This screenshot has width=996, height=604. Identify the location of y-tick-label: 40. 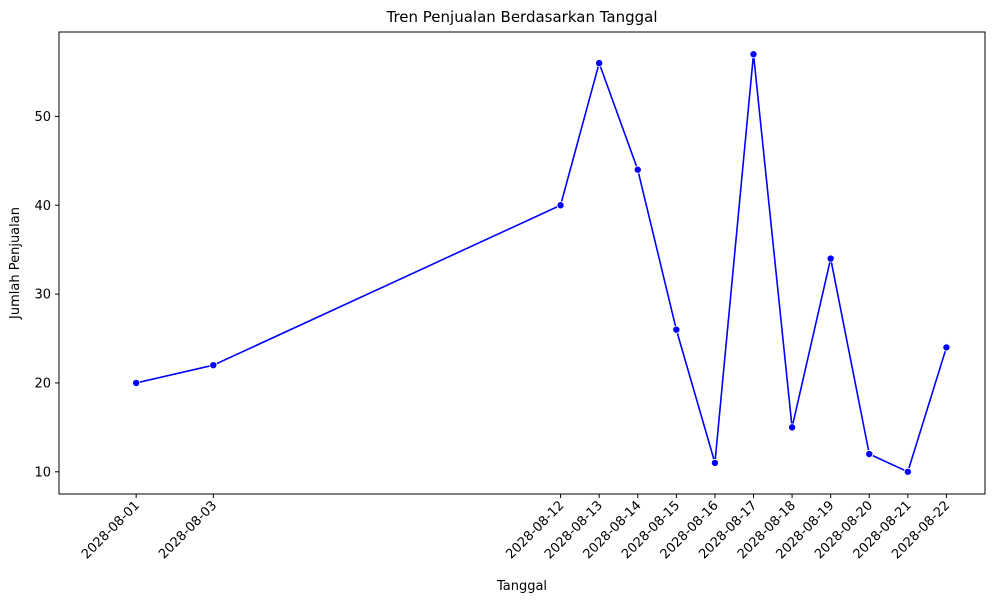
(42, 206).